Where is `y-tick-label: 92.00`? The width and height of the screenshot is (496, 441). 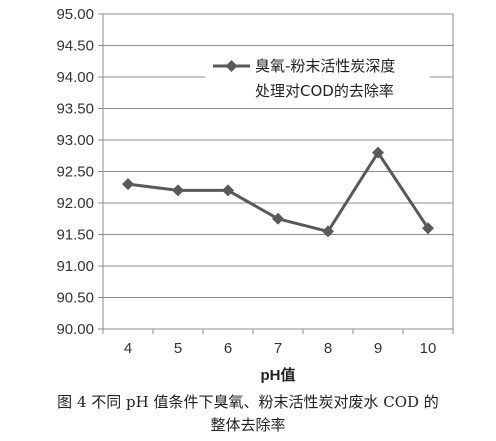 y-tick-label: 92.00 is located at coordinates (75, 203).